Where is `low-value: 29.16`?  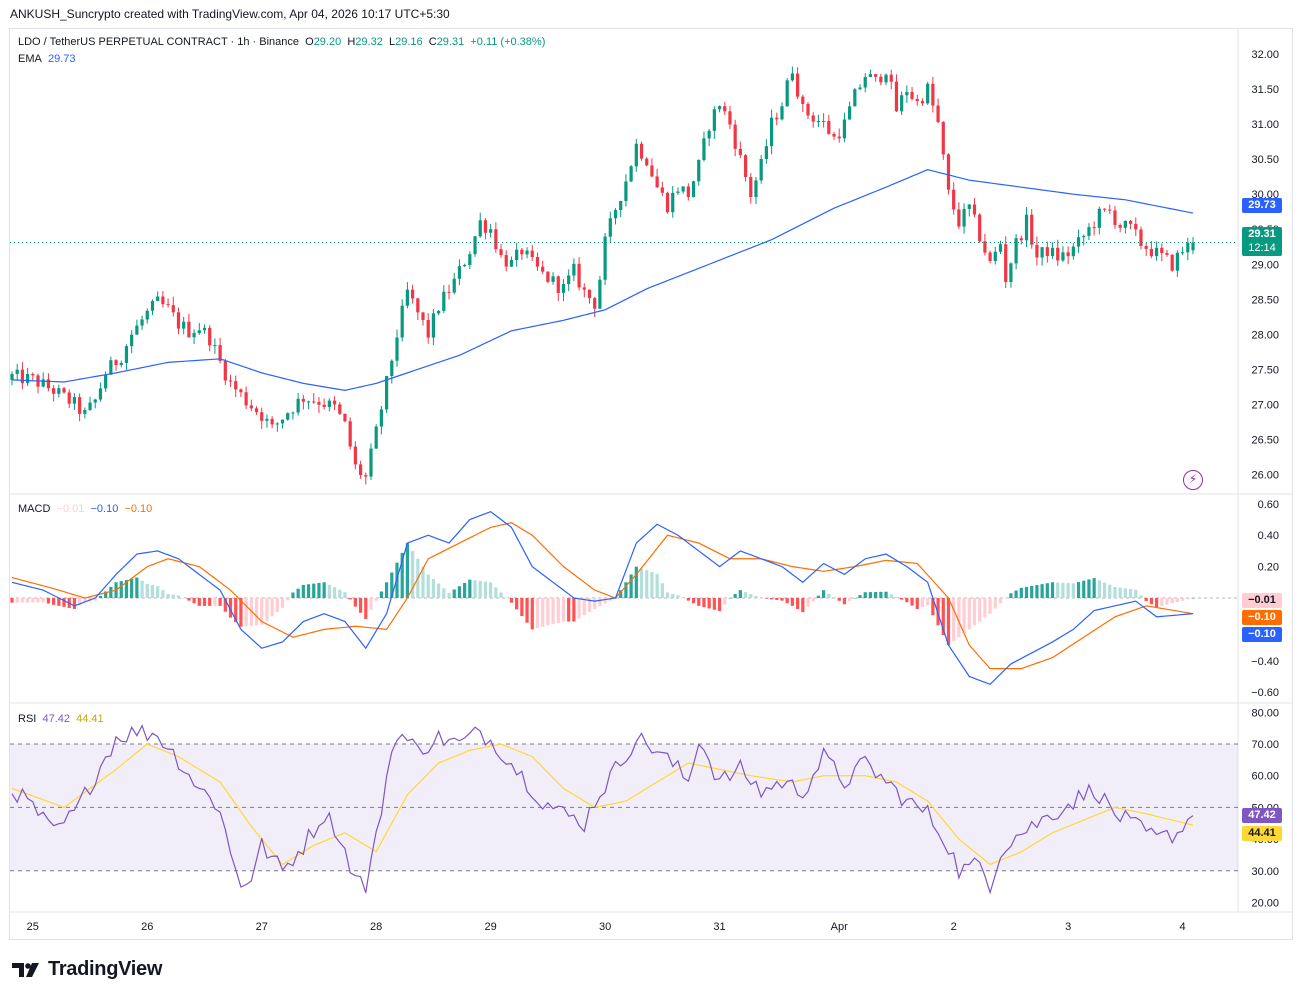 low-value: 29.16 is located at coordinates (409, 42).